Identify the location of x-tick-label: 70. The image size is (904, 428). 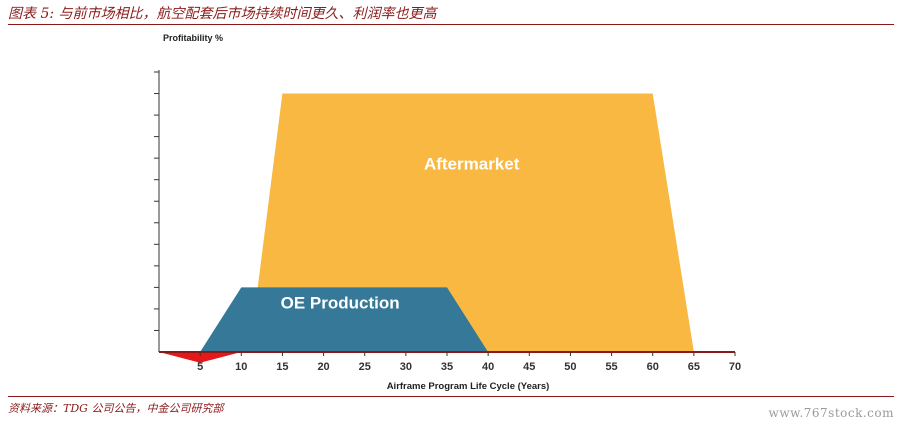
(735, 367).